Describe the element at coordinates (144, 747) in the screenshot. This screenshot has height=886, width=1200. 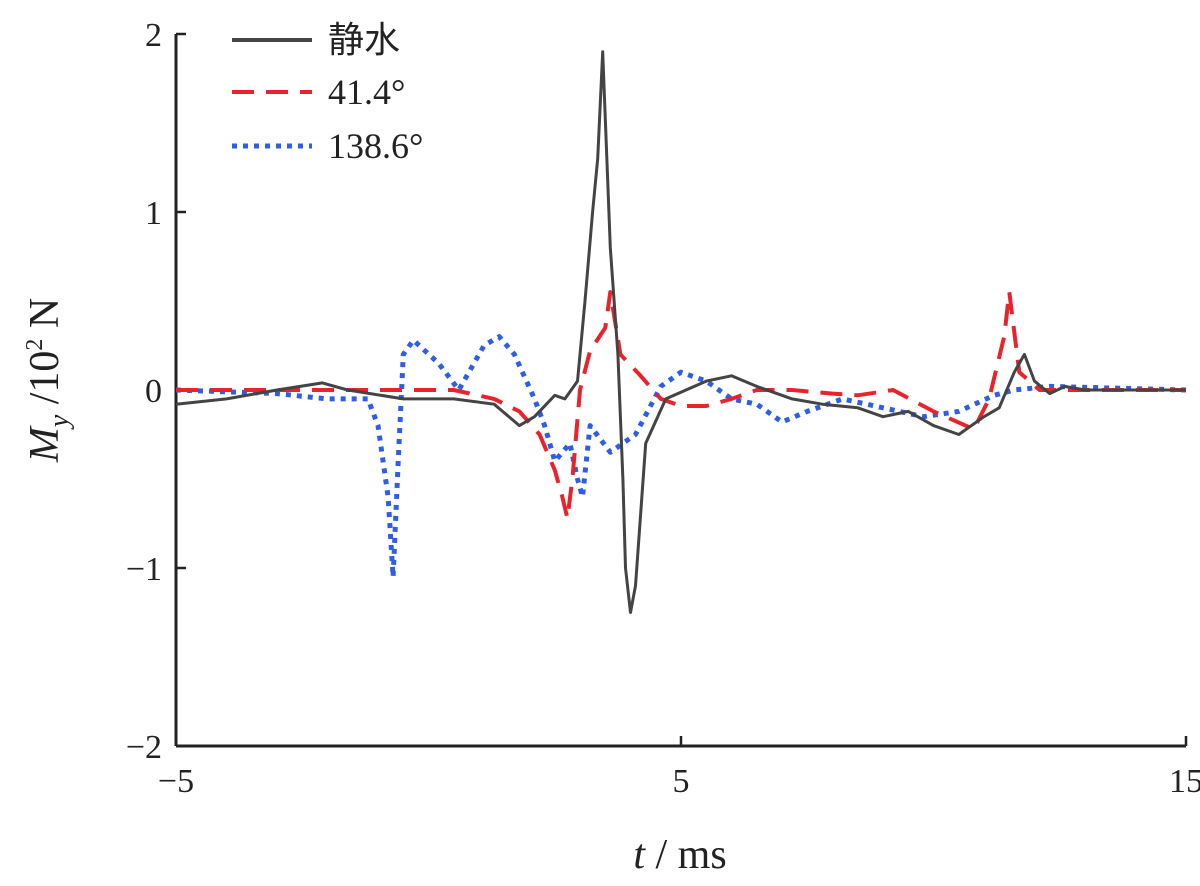
I see `y-tick-label: −2` at that location.